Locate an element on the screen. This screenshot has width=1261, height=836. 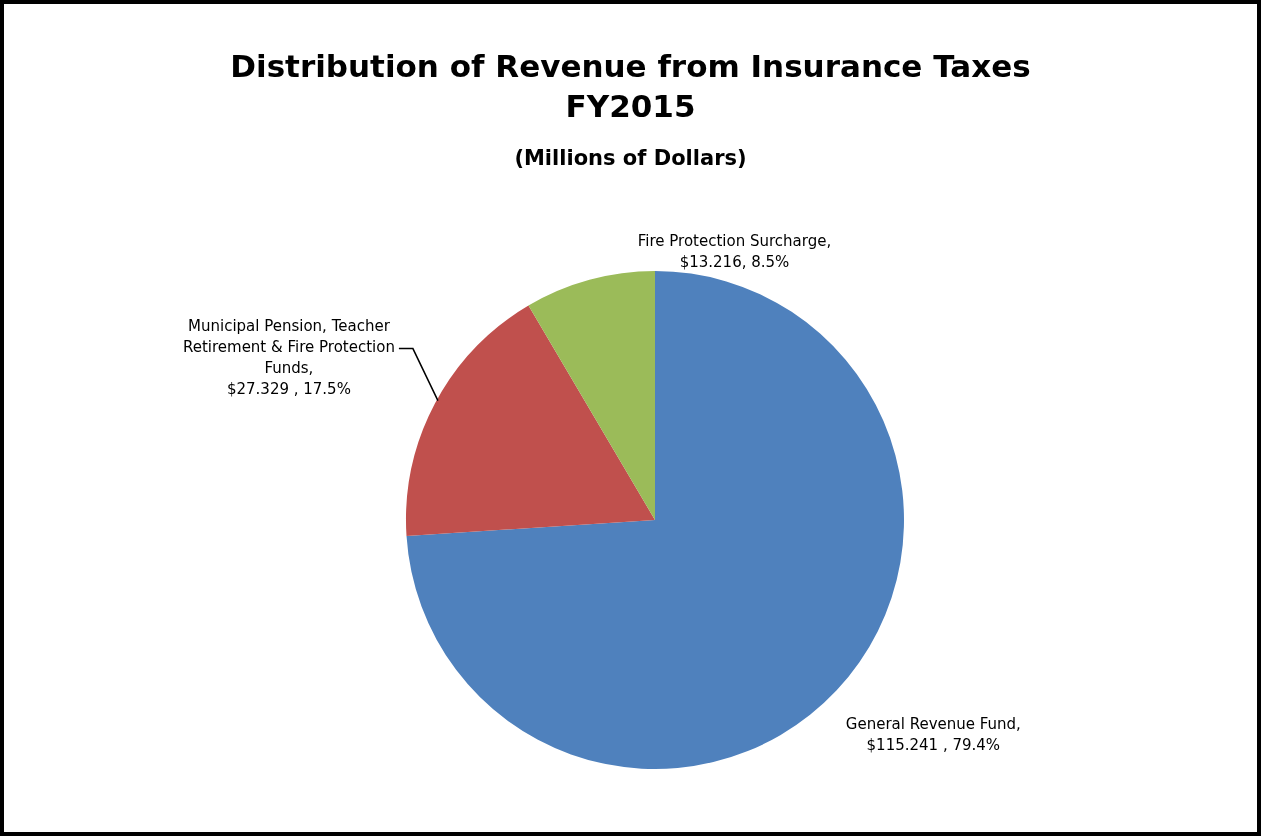
chart-subtitle: (Millions of Dollars) is located at coordinates (630, 158).